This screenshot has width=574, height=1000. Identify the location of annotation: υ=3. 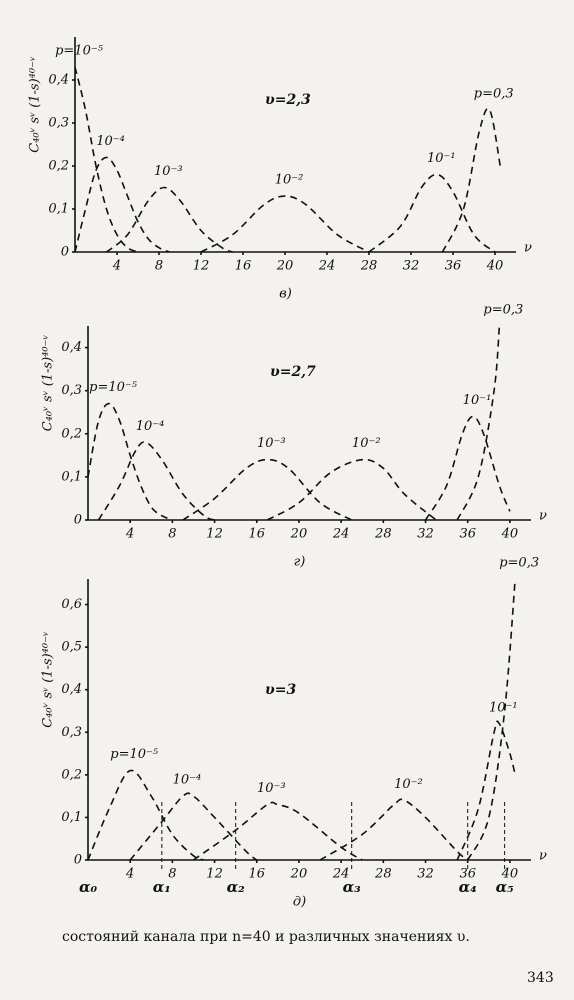
(280, 690).